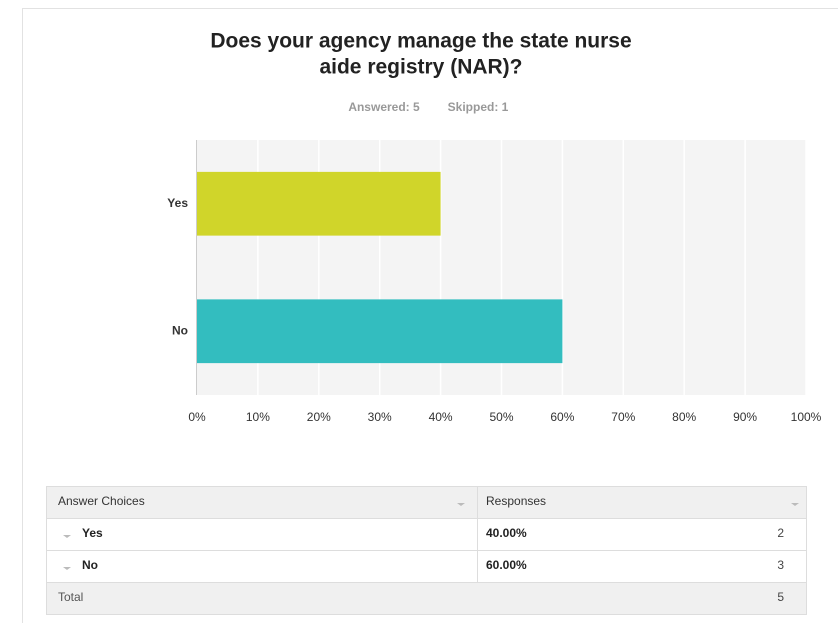 Image resolution: width=838 pixels, height=623 pixels. Describe the element at coordinates (506, 565) in the screenshot. I see `percent: 60.00%` at that location.